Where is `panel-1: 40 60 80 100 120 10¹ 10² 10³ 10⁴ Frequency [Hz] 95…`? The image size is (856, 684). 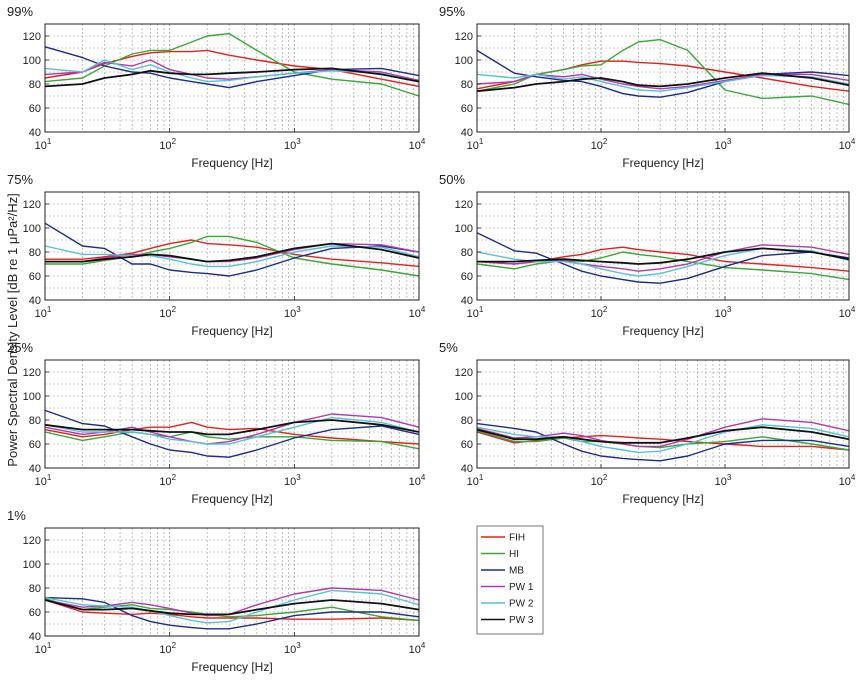
panel-1: 40 60 80 100 120 10¹ 10² 10³ 10⁴ Frequency [Hz] 95… is located at coordinates (647, 87).